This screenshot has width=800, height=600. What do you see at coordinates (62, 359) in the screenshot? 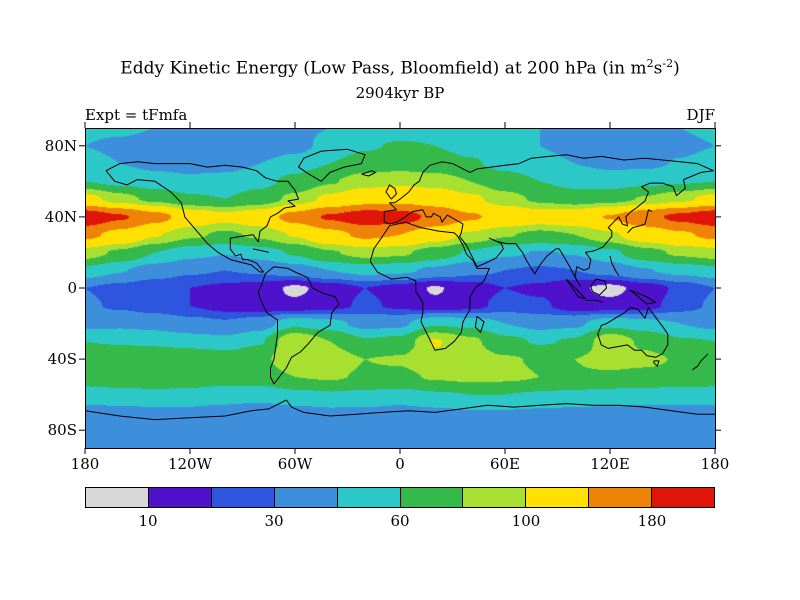
I see `y-tick-label: 40S` at bounding box center [62, 359].